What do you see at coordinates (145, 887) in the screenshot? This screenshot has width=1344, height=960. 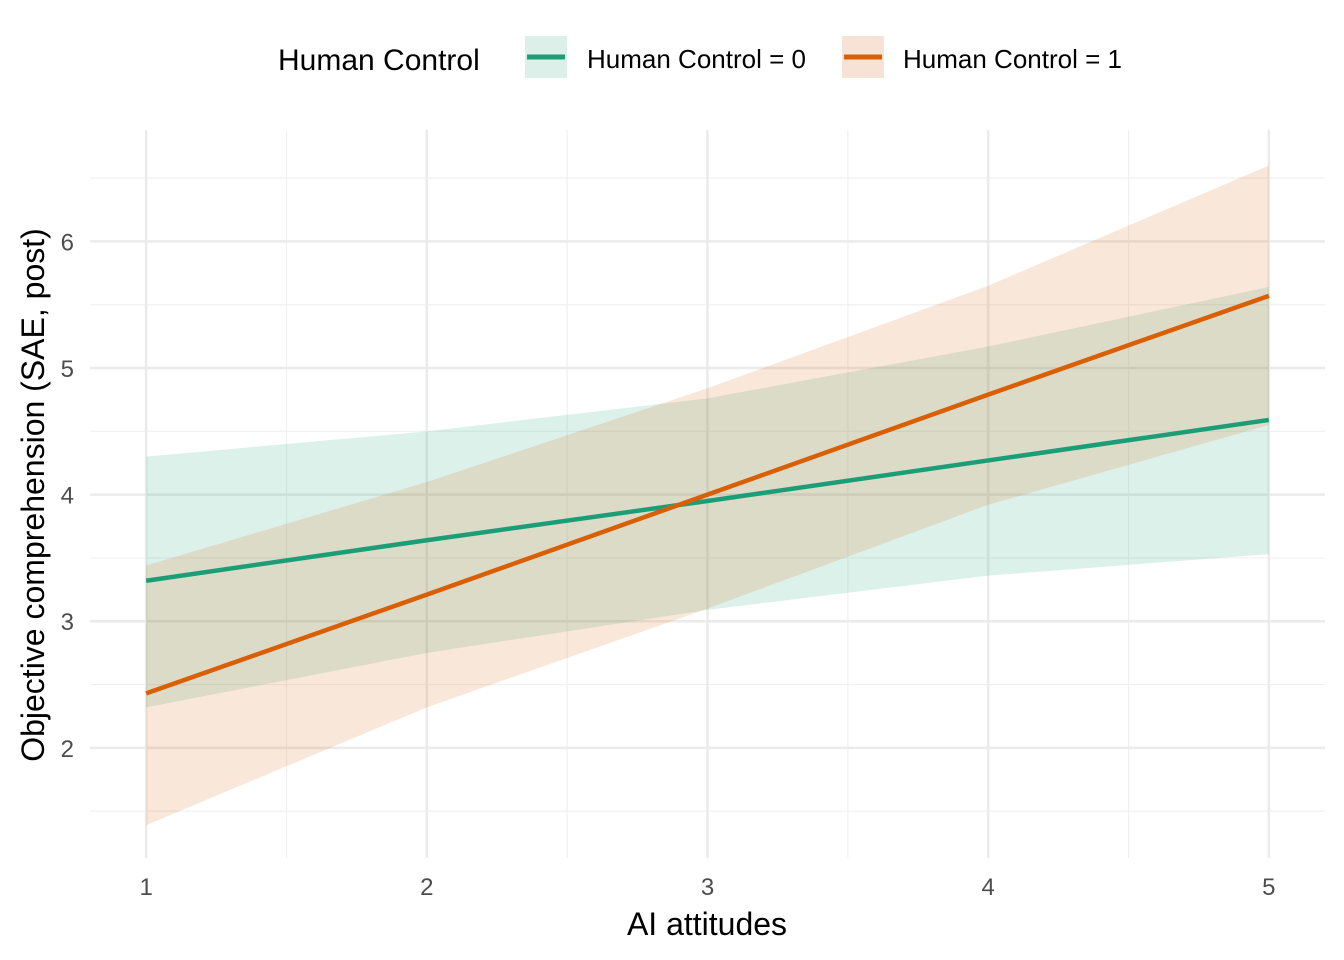 I see `x-tick-label: 1` at bounding box center [145, 887].